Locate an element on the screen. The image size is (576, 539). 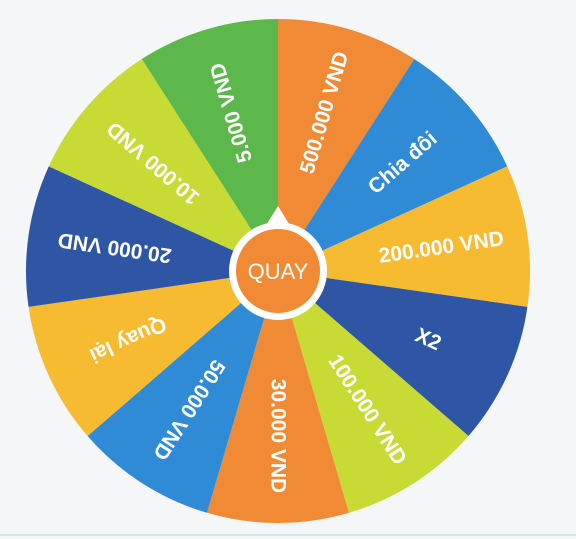
divider is located at coordinates (288, 535).